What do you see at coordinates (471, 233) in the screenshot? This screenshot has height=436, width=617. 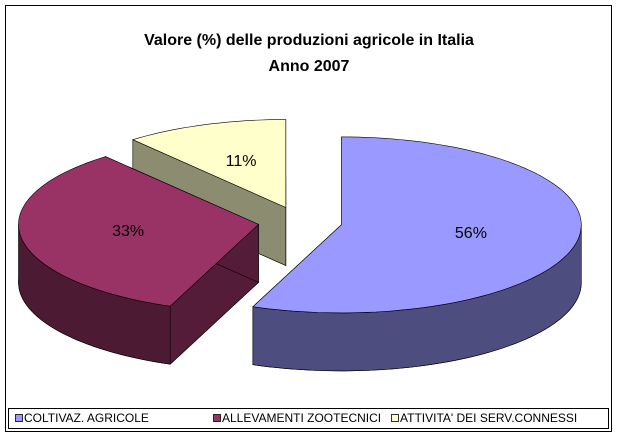 I see `data-label: 56%` at bounding box center [471, 233].